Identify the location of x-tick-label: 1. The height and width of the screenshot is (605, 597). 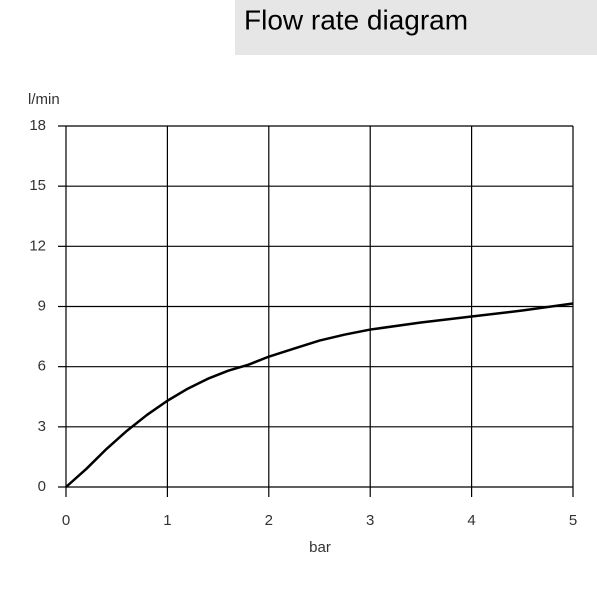
(167, 520).